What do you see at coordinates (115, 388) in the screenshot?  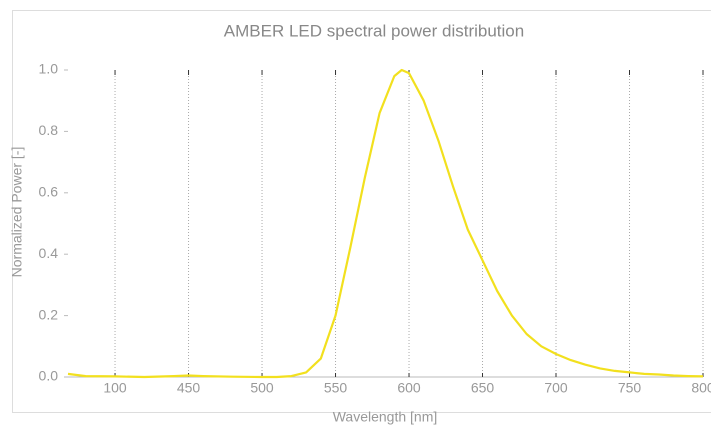 I see `x-tick-label: 100` at bounding box center [115, 388].